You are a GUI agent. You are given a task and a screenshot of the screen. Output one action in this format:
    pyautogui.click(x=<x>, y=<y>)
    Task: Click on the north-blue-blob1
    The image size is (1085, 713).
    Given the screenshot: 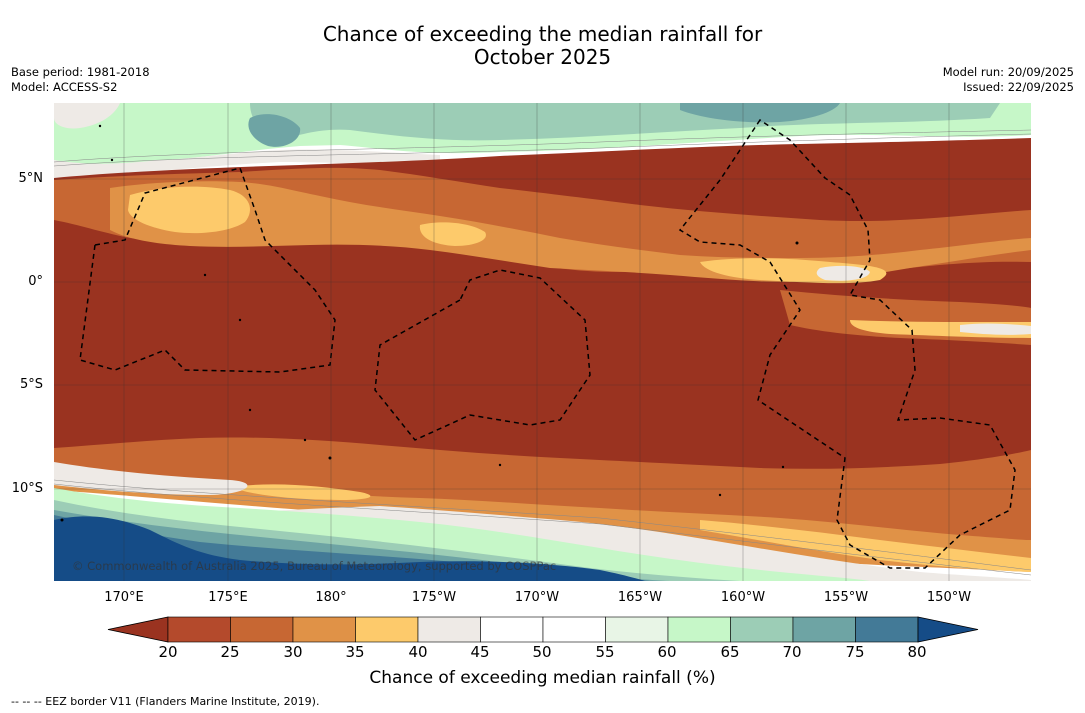 What is the action you would take?
    pyautogui.click(x=274, y=130)
    